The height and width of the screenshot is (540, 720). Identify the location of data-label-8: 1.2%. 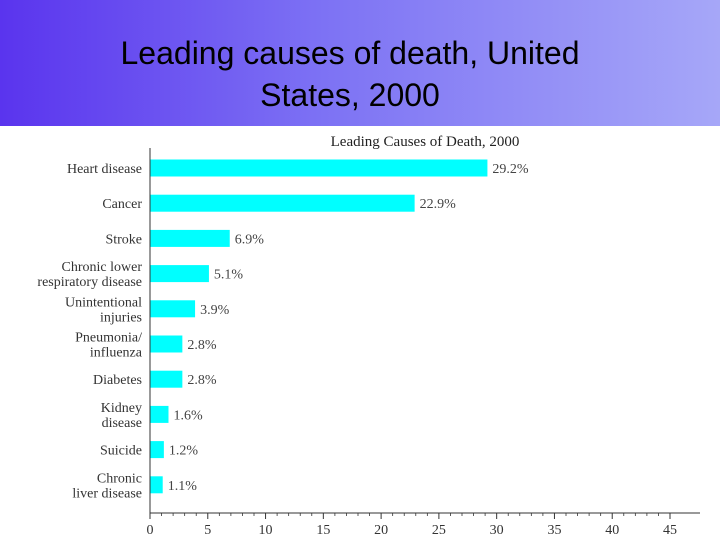
(184, 451).